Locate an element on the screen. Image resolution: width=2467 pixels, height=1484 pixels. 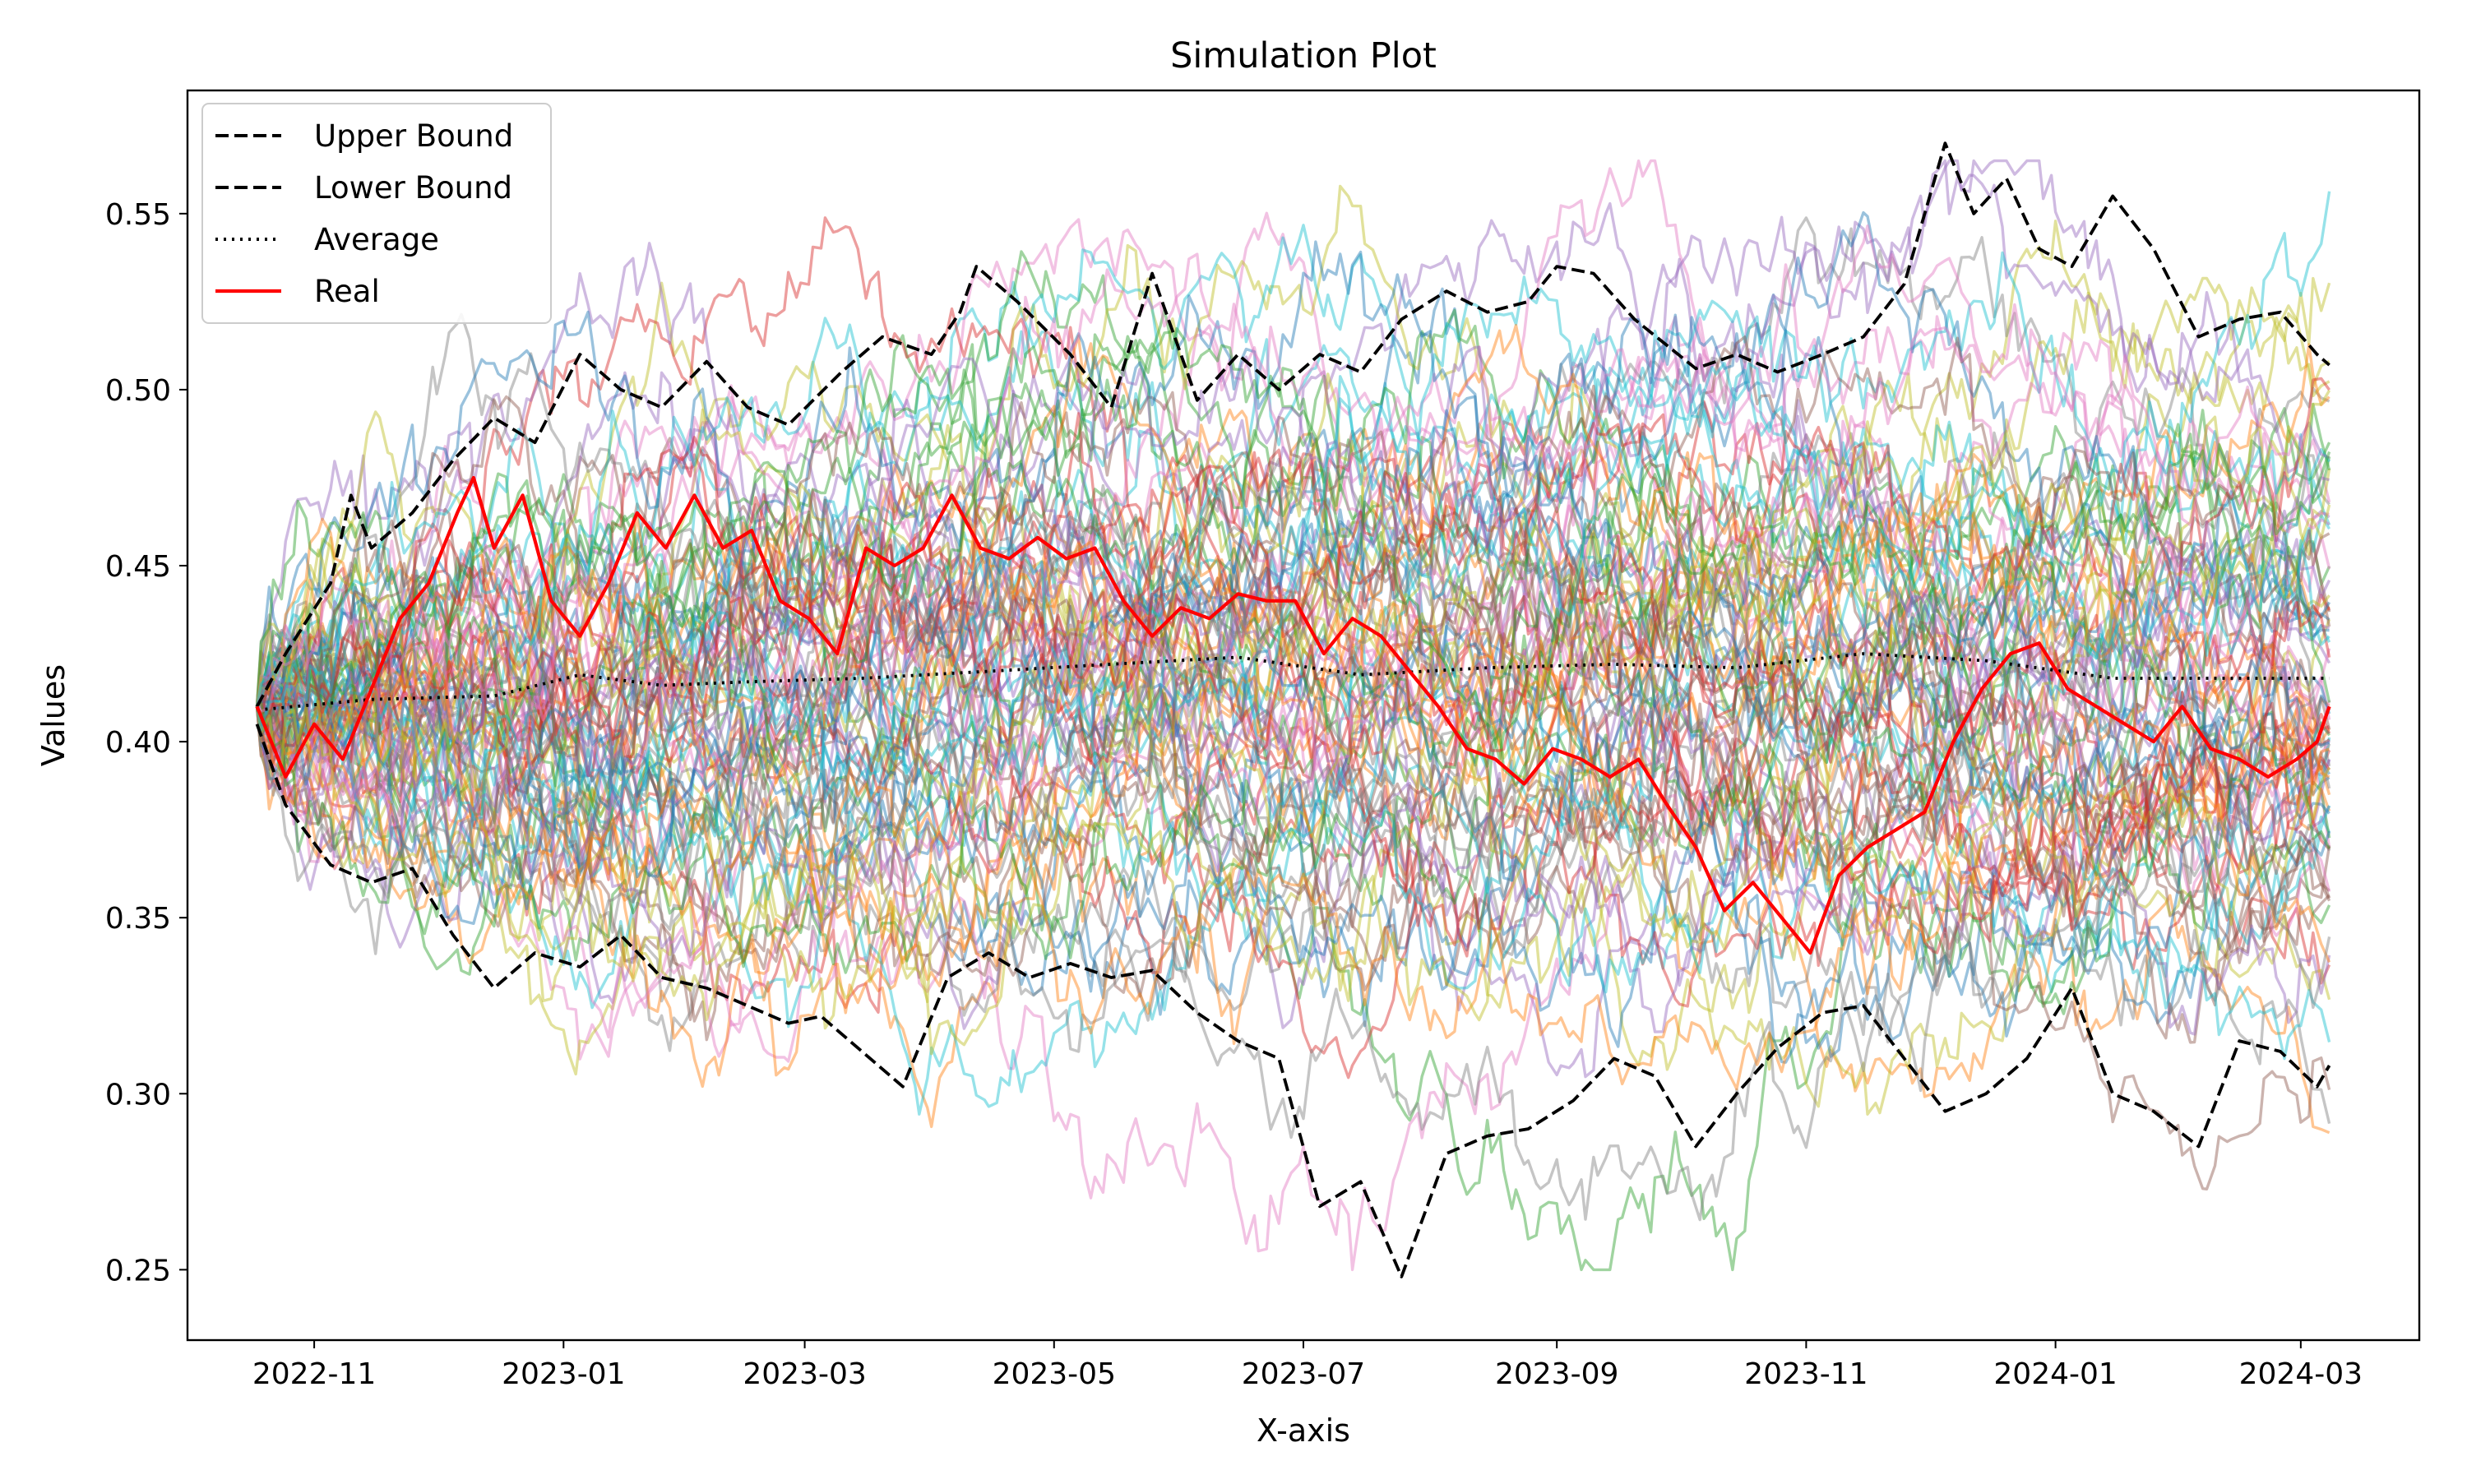
x-tick-label: 2023-11 is located at coordinates (1806, 1374).